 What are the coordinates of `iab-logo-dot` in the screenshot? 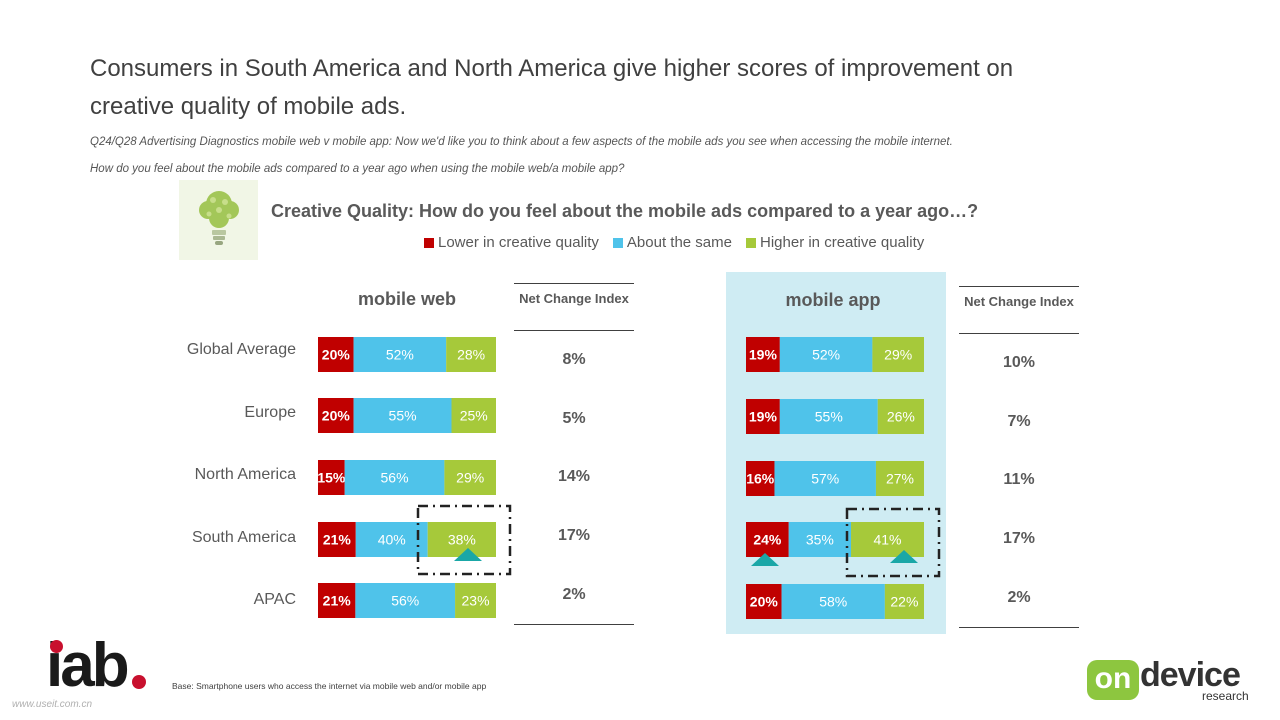 It's located at (56, 646).